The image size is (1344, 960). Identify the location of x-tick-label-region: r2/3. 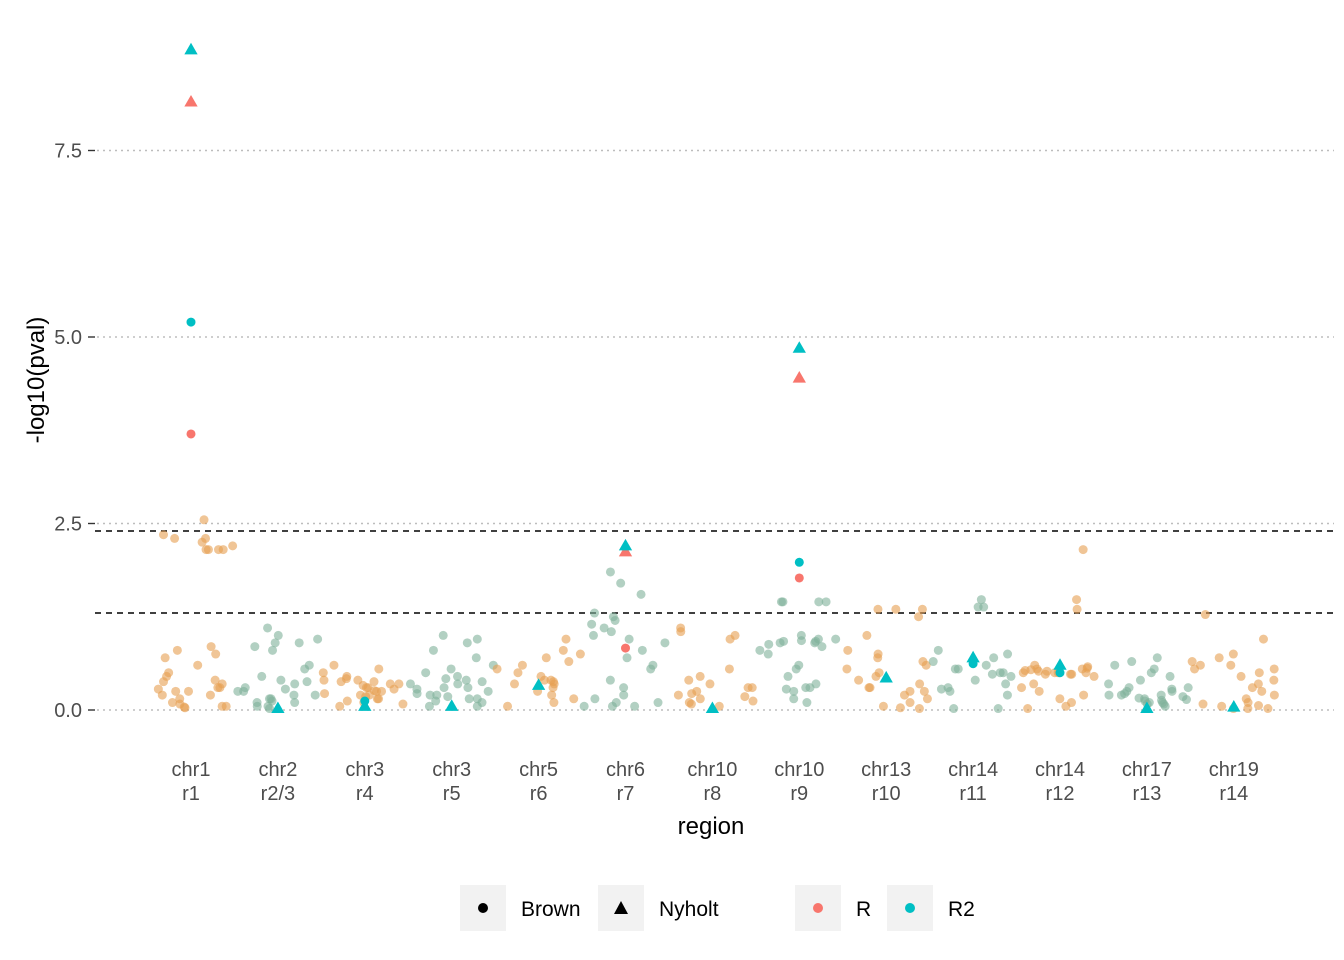
(278, 794).